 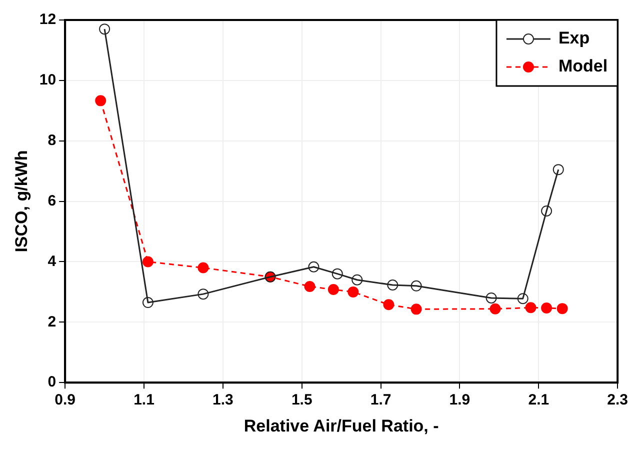 What do you see at coordinates (47, 80) in the screenshot?
I see `y-tick-label: 10` at bounding box center [47, 80].